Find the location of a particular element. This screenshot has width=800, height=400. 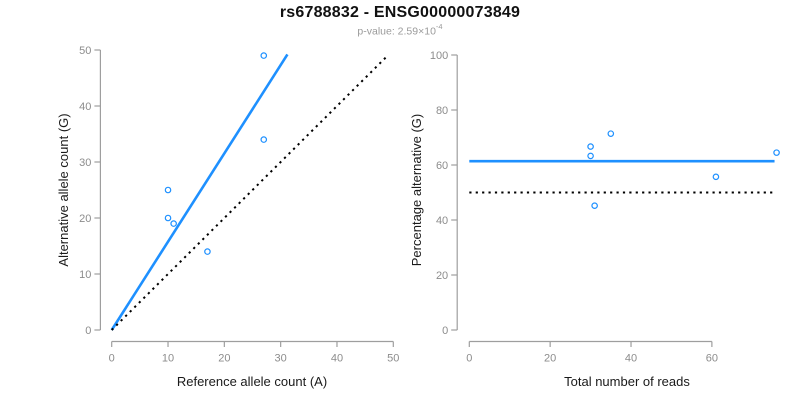

y-tick-label: 10 is located at coordinates (85, 275).